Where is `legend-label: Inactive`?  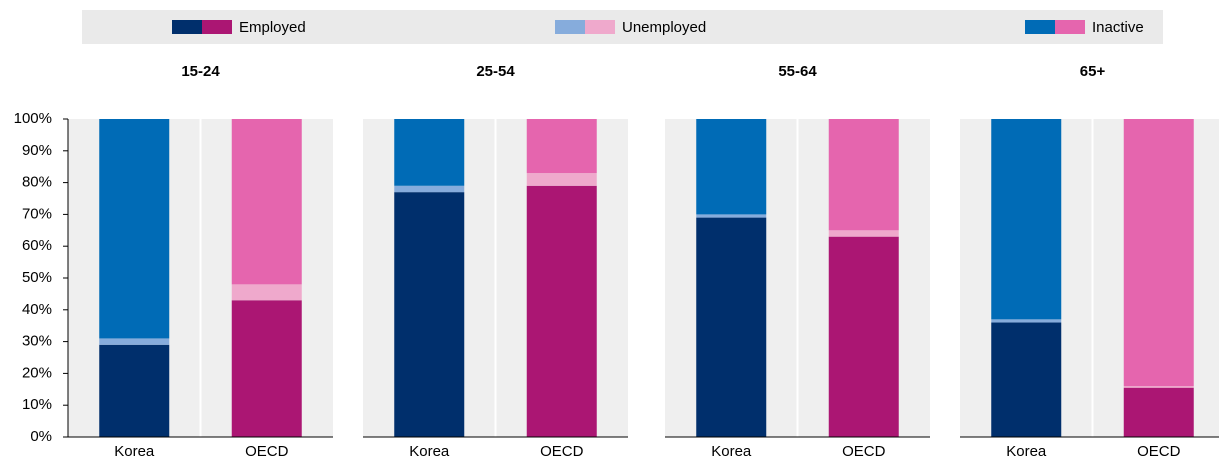 legend-label: Inactive is located at coordinates (1118, 27).